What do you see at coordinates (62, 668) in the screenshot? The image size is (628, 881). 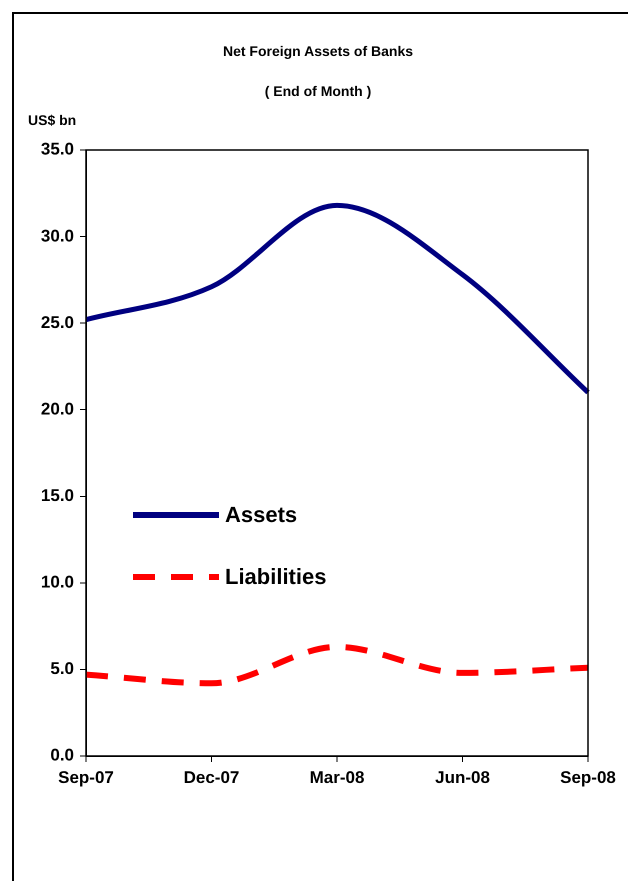 I see `y-tick-label: 5.0` at bounding box center [62, 668].